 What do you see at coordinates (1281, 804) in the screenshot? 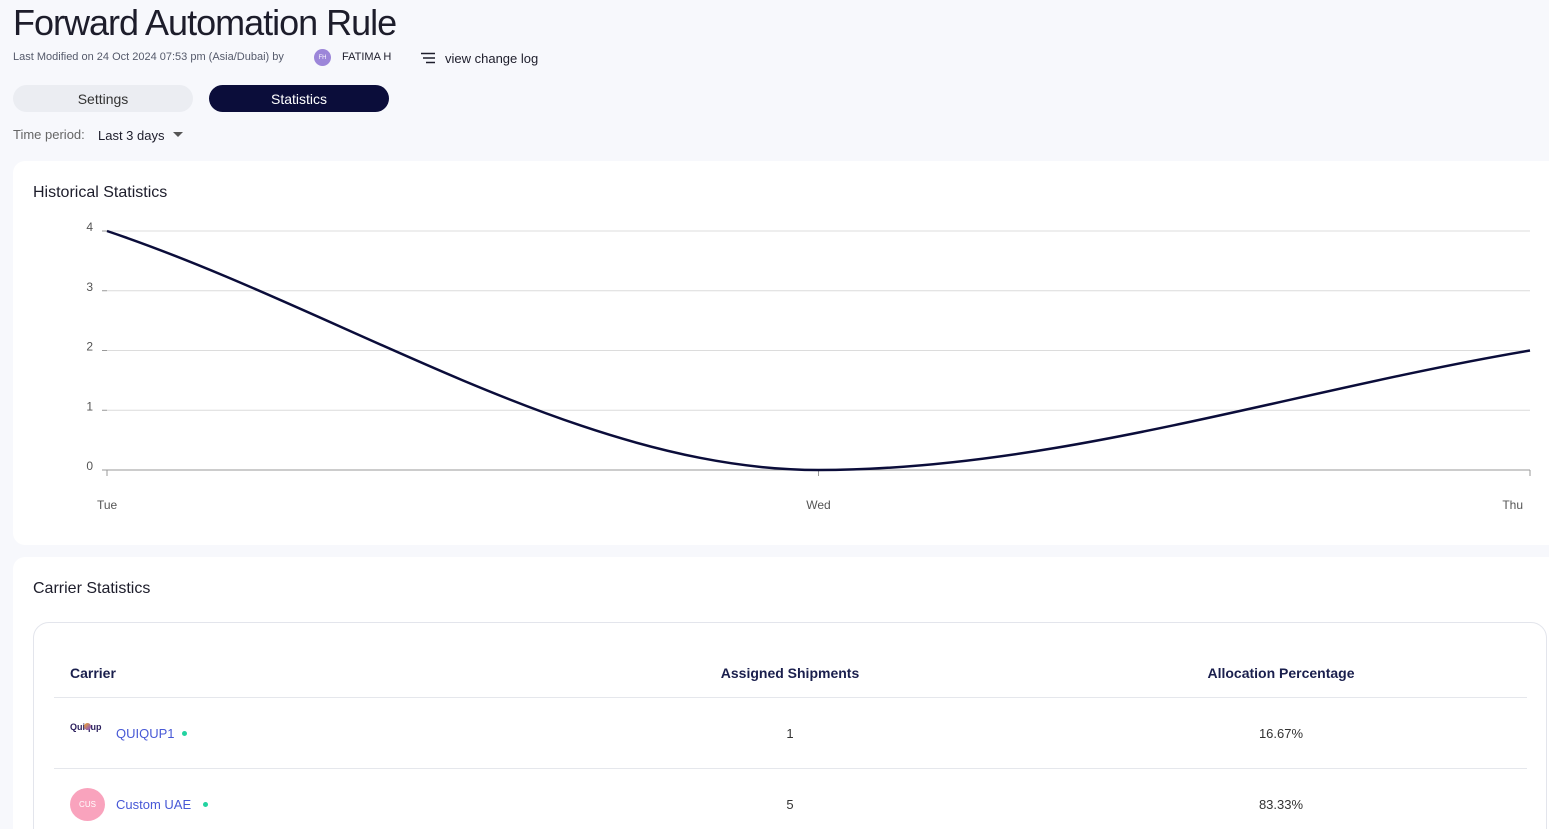
I see `allocation-percentage: 83.33%` at bounding box center [1281, 804].